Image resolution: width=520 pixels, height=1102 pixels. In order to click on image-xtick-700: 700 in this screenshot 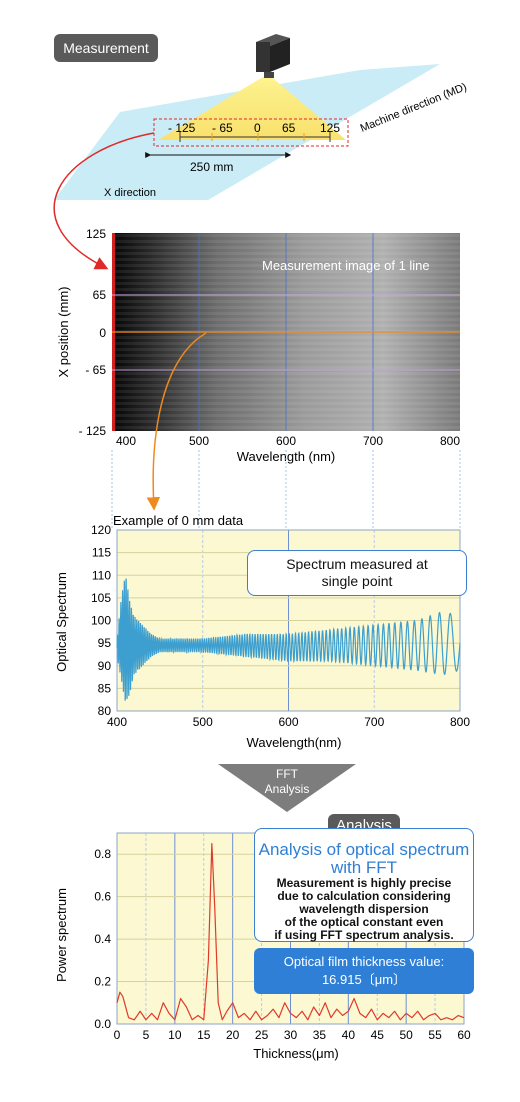, I will do `click(373, 441)`.